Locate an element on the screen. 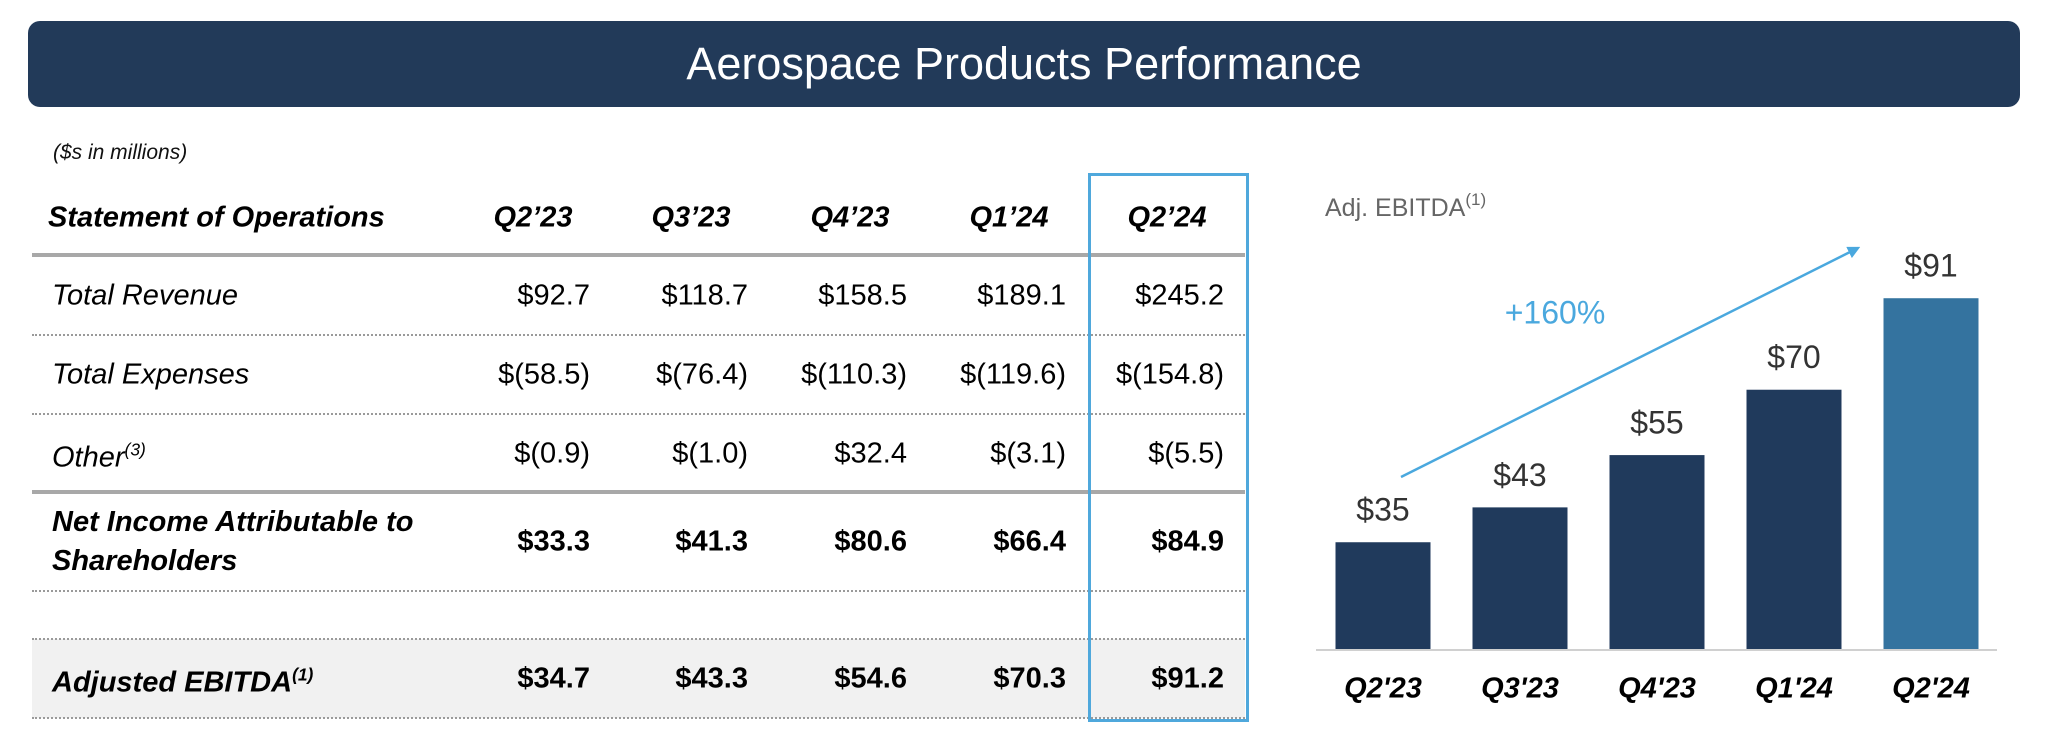  cell-value: $118.7 is located at coordinates (704, 295).